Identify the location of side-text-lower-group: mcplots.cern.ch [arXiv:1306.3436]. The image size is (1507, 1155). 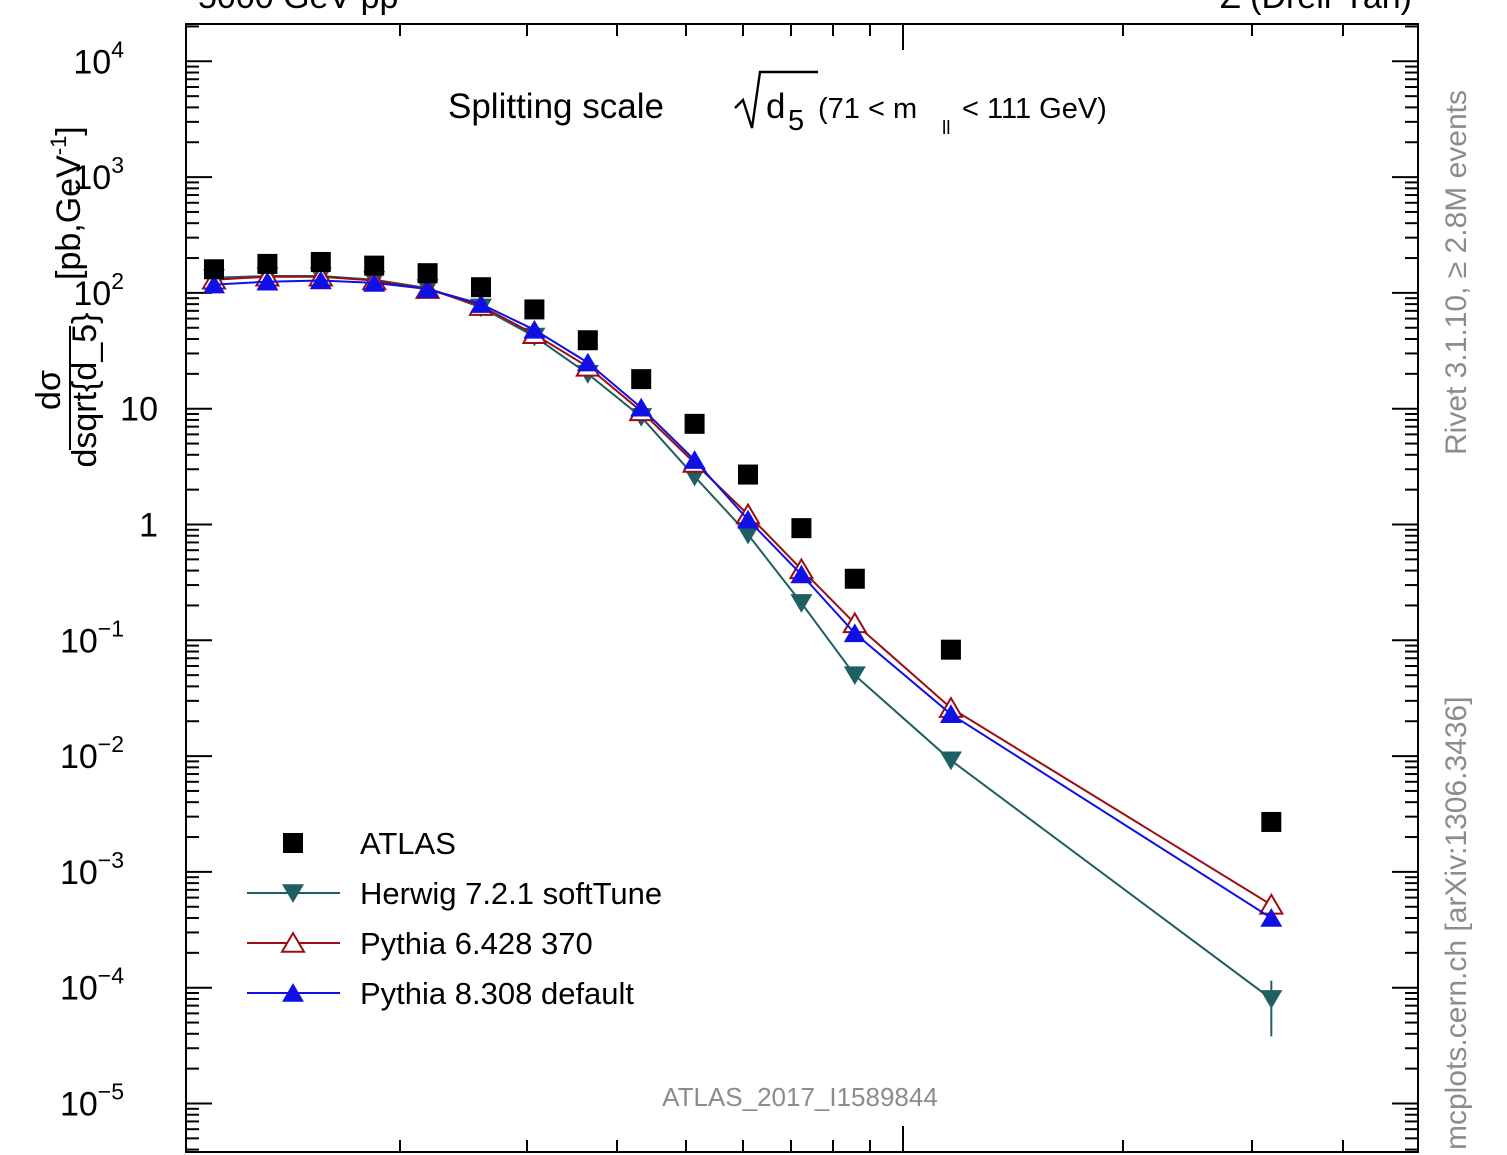
(1456, 923).